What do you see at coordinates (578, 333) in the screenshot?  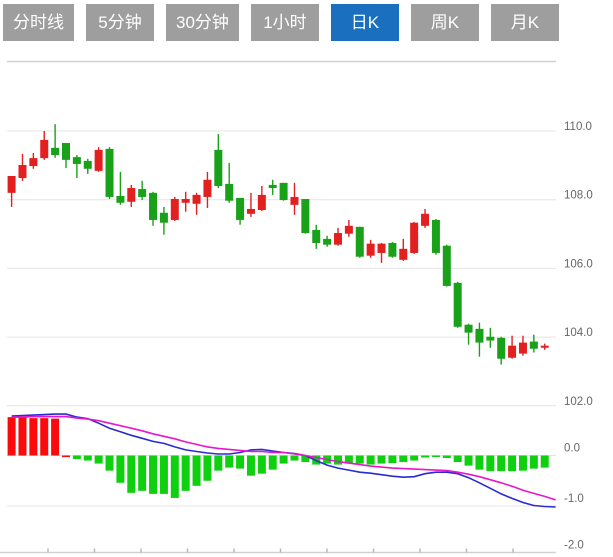 I see `price-tick-label: 104.0` at bounding box center [578, 333].